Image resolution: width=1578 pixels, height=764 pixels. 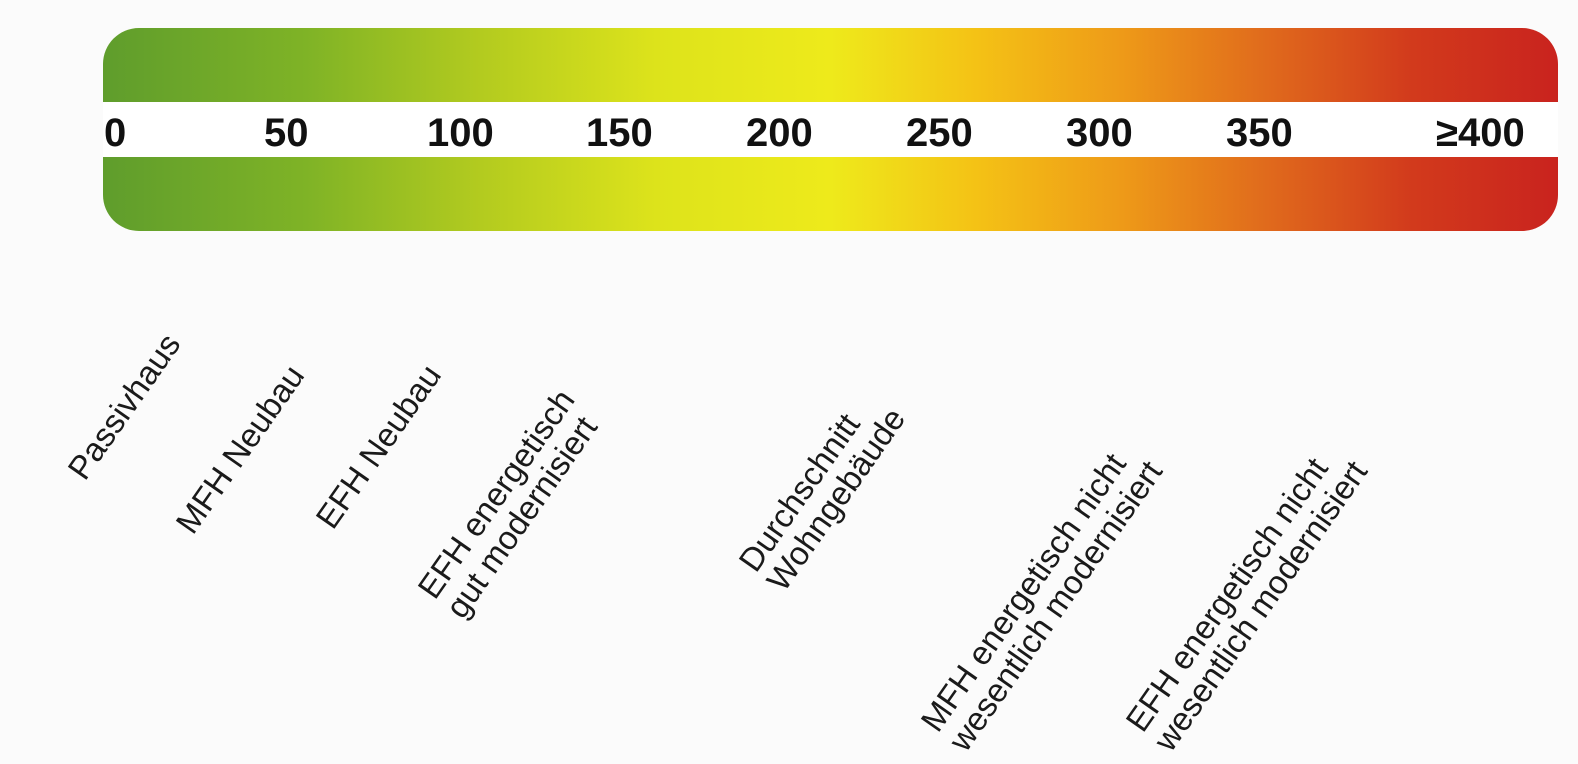 I want to click on tick-label-50: 50, so click(x=286, y=133).